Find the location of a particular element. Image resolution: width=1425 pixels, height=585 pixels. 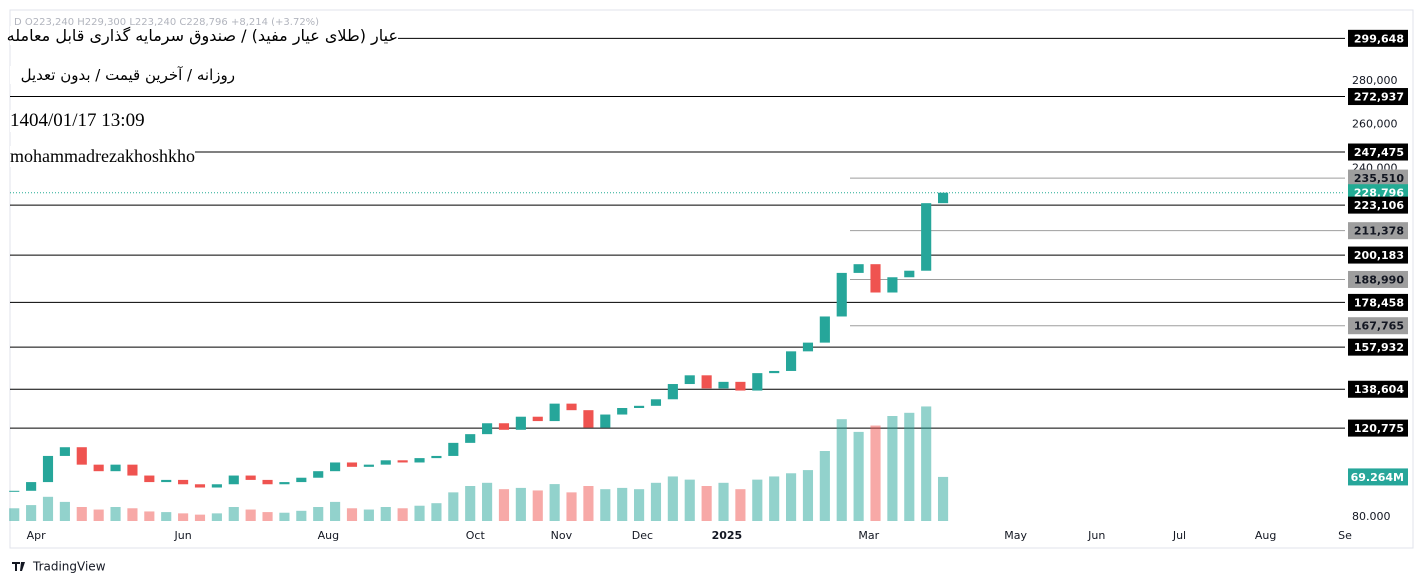

x-tick-label: Jul is located at coordinates (1179, 535).